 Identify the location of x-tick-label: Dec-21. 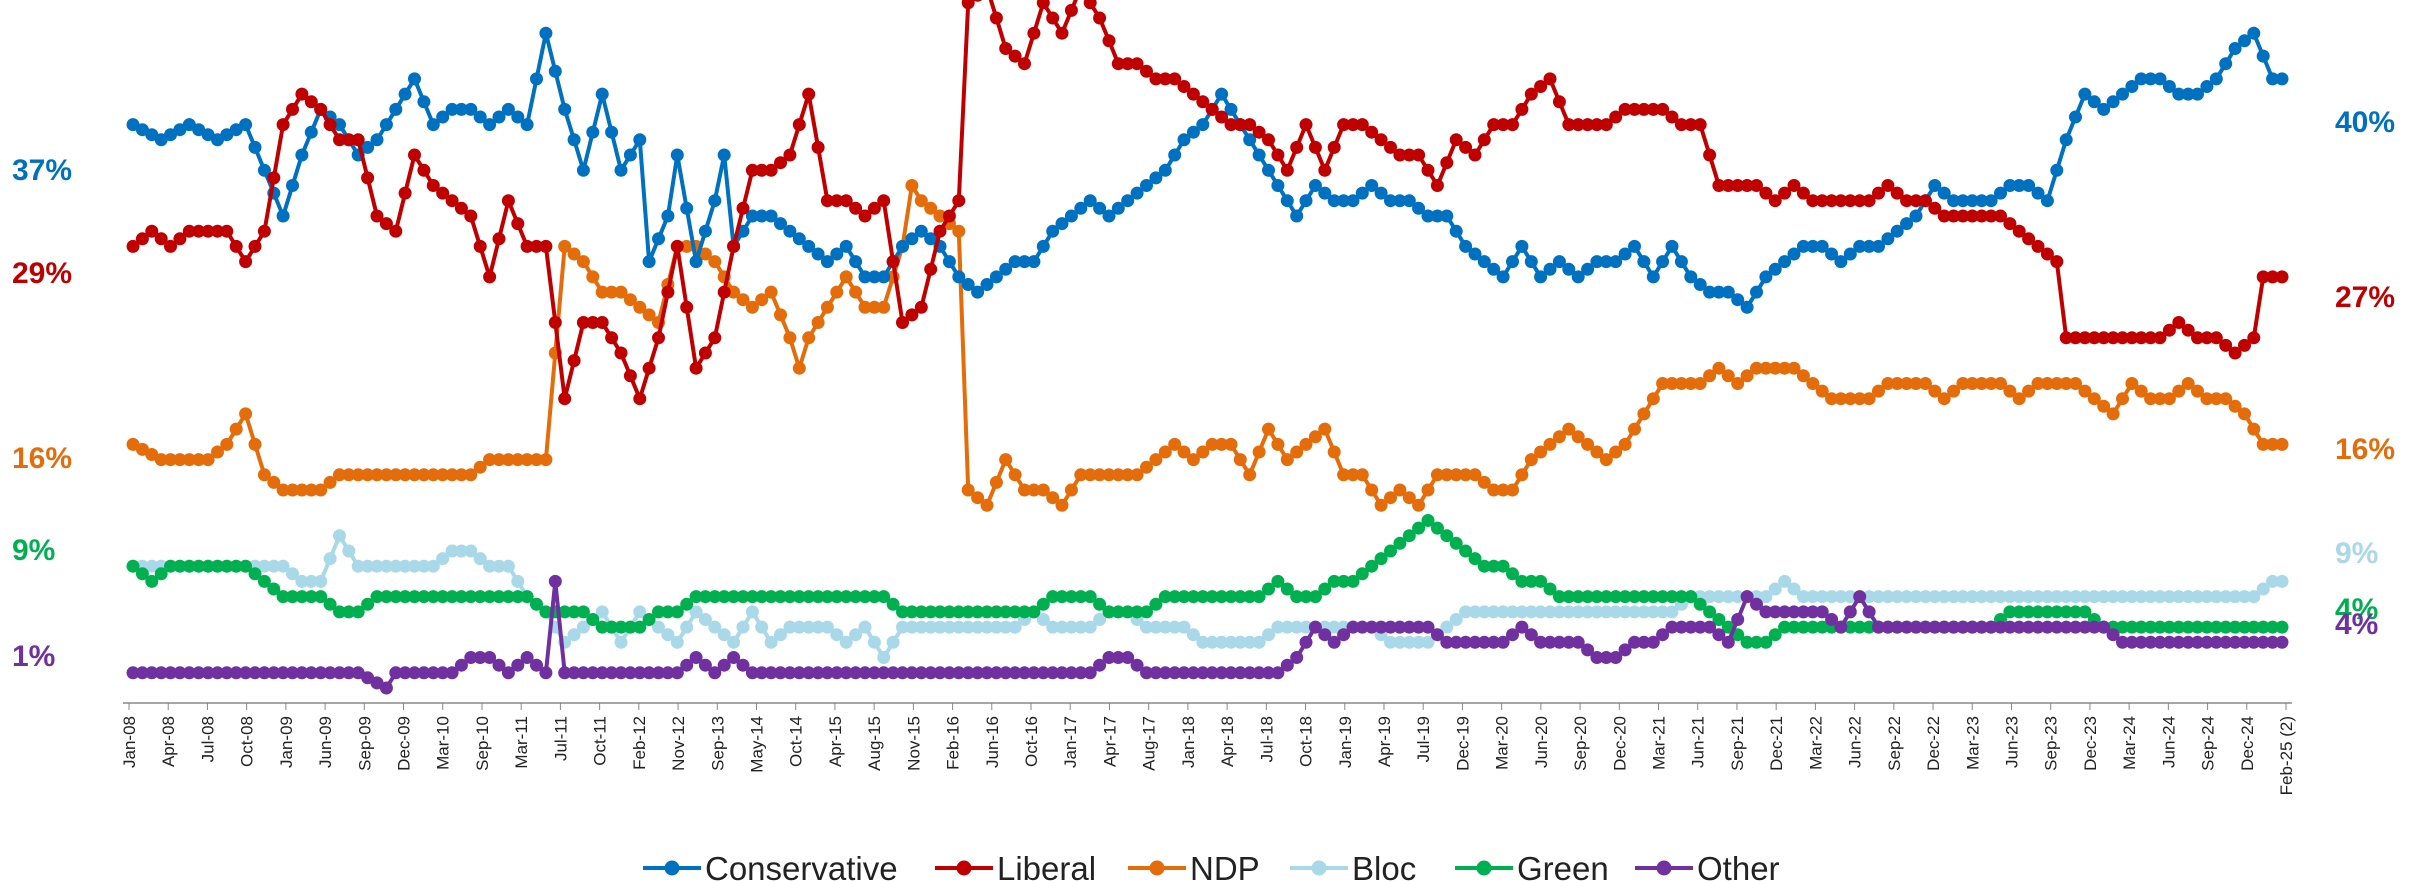
(1776, 743).